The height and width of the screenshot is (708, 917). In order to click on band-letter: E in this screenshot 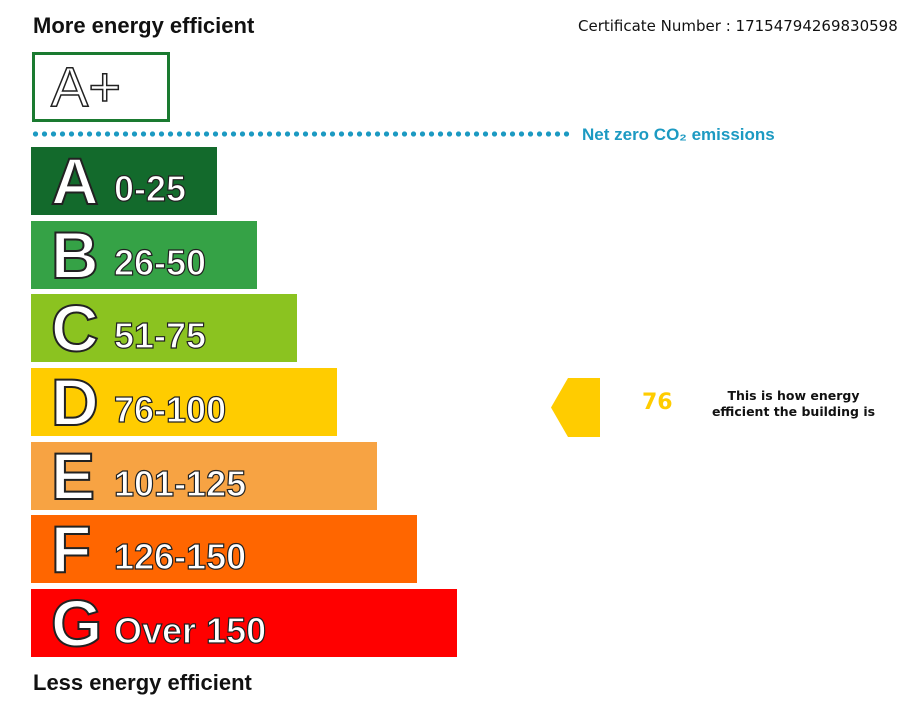, I will do `click(73, 476)`.